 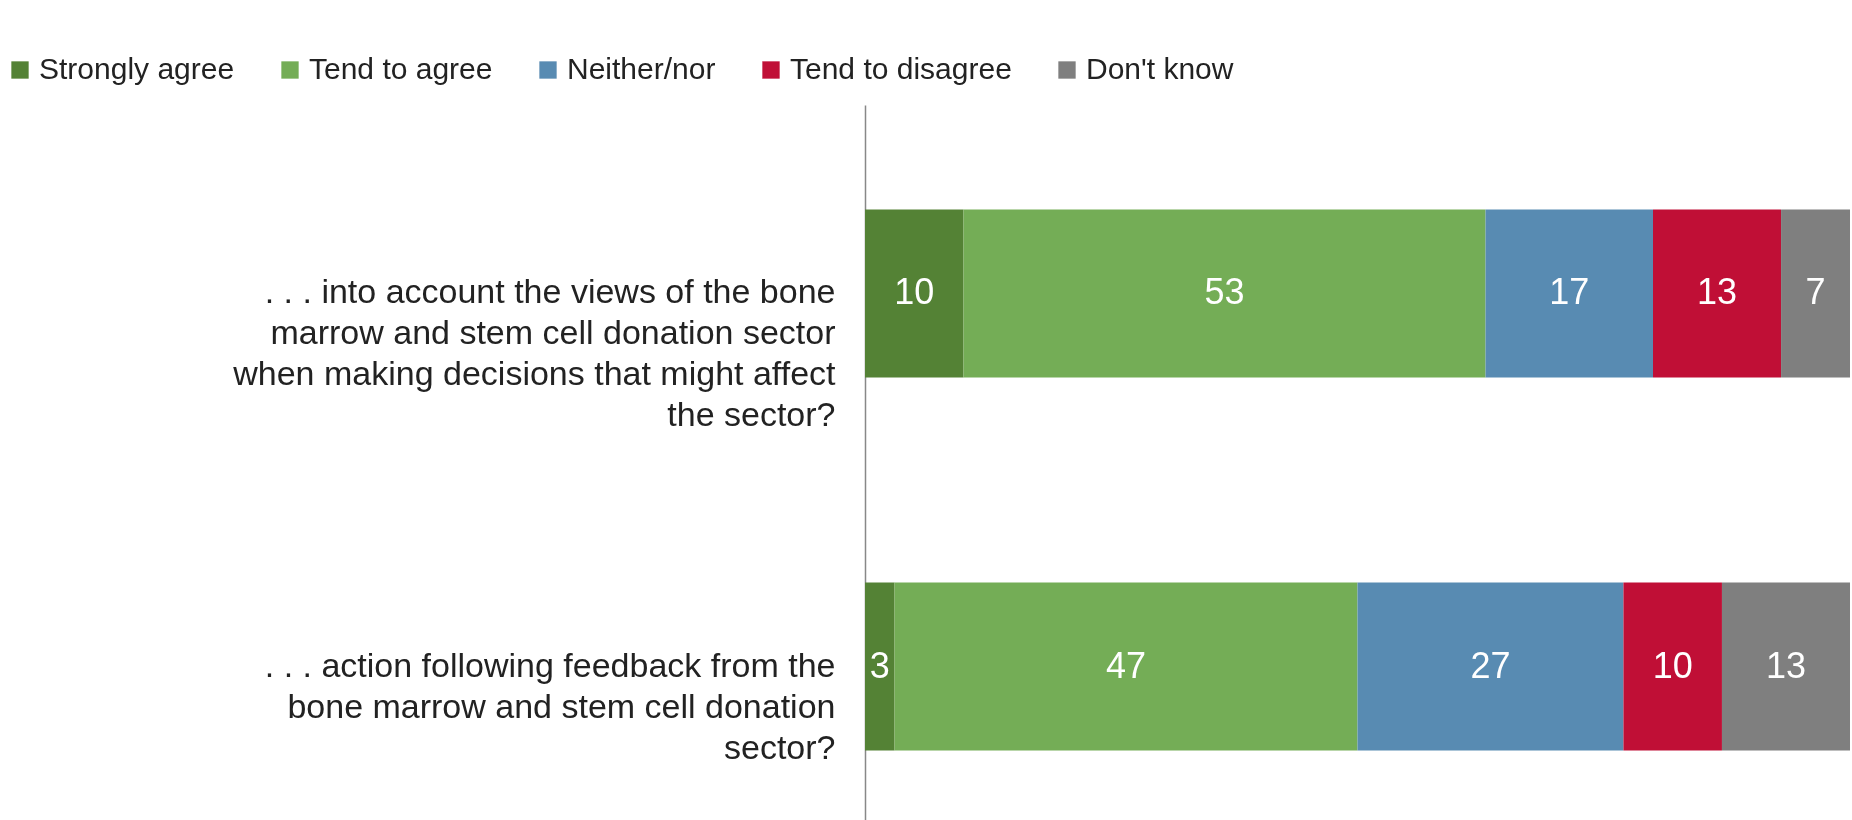 I want to click on legend-label: Strongly agree, so click(x=137, y=68).